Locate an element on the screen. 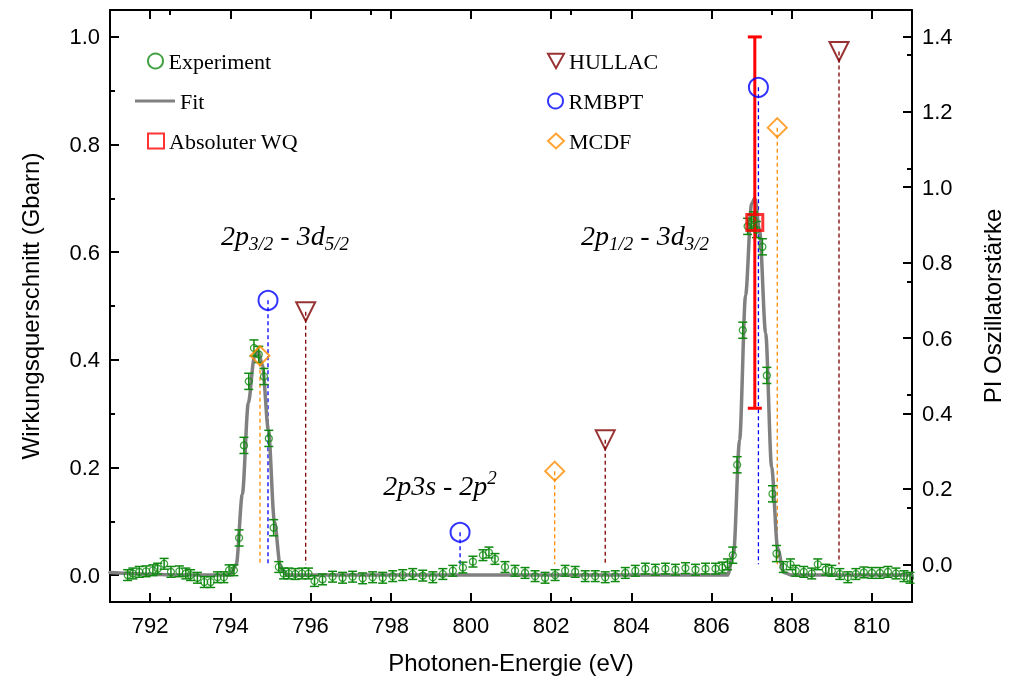  y-tick-label: 1.0 is located at coordinates (84, 37).